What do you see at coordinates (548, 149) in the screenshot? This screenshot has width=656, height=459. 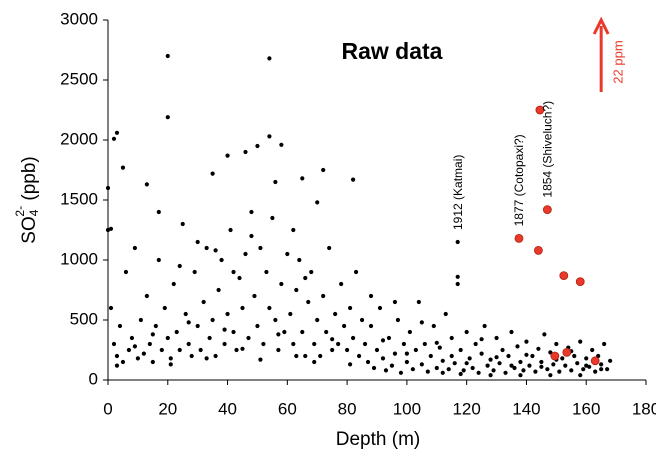 I see `annotation: 1854 (Shiveluch?)` at bounding box center [548, 149].